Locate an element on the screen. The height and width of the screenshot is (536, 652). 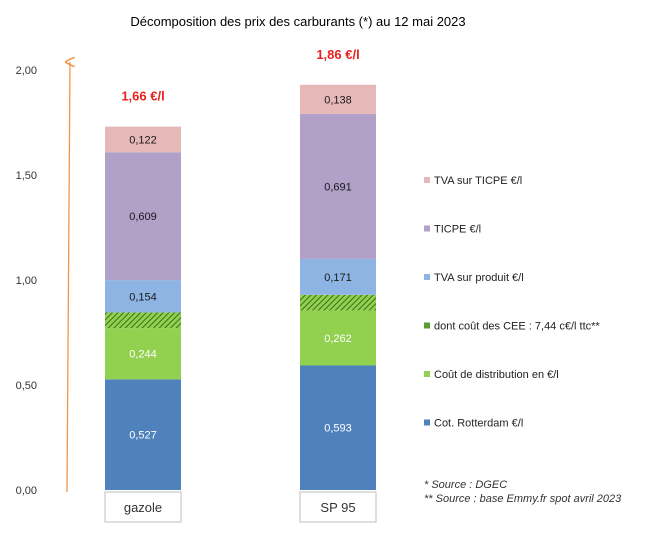
bar-data-label: 0,122 is located at coordinates (143, 140).